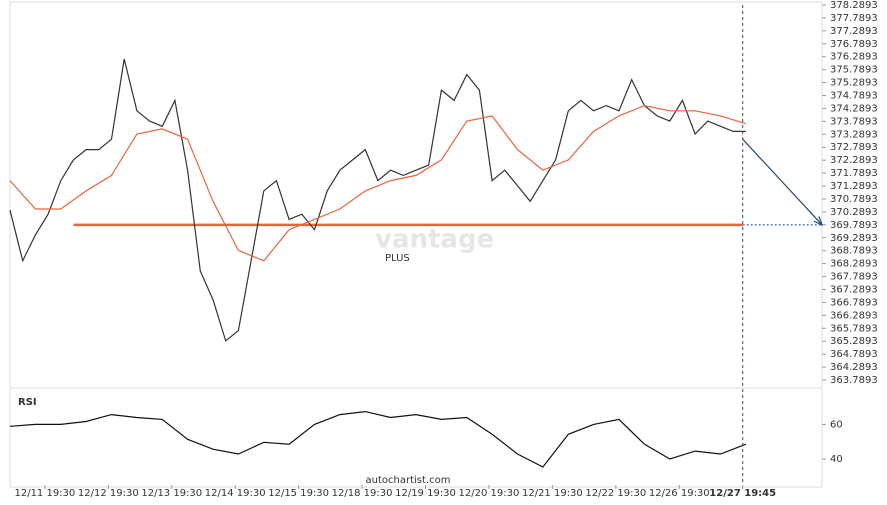 The height and width of the screenshot is (505, 887). What do you see at coordinates (854, 108) in the screenshot?
I see `y-tick-label: 374.2893` at bounding box center [854, 108].